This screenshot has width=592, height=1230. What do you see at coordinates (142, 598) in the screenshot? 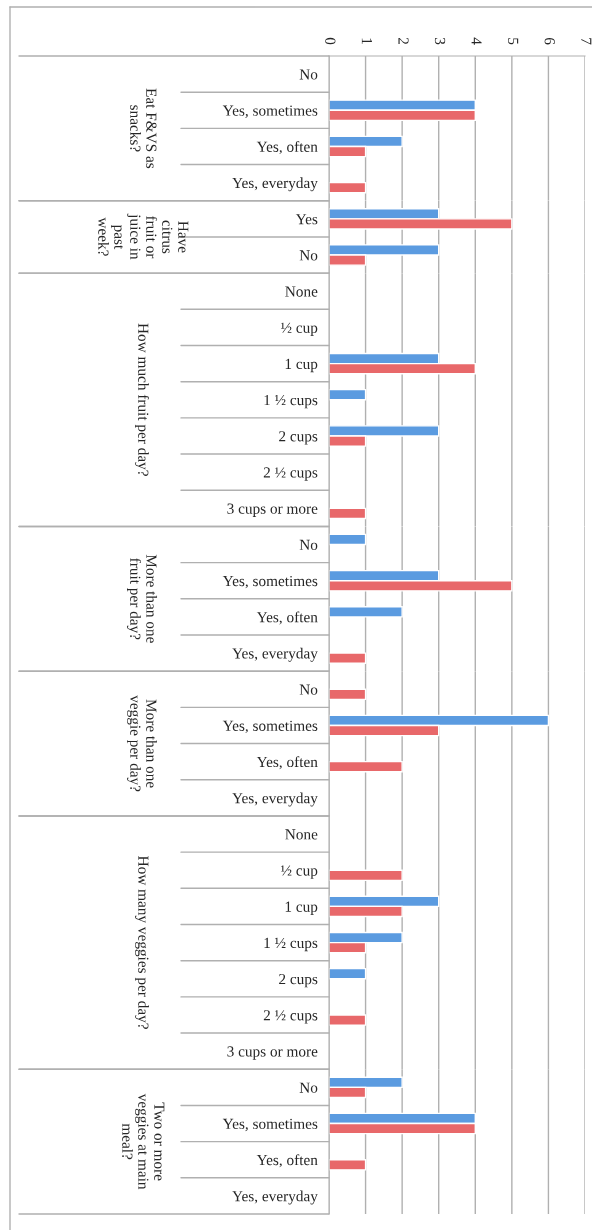
I see `y-axis-title: More than one fruit per day?` at bounding box center [142, 598].